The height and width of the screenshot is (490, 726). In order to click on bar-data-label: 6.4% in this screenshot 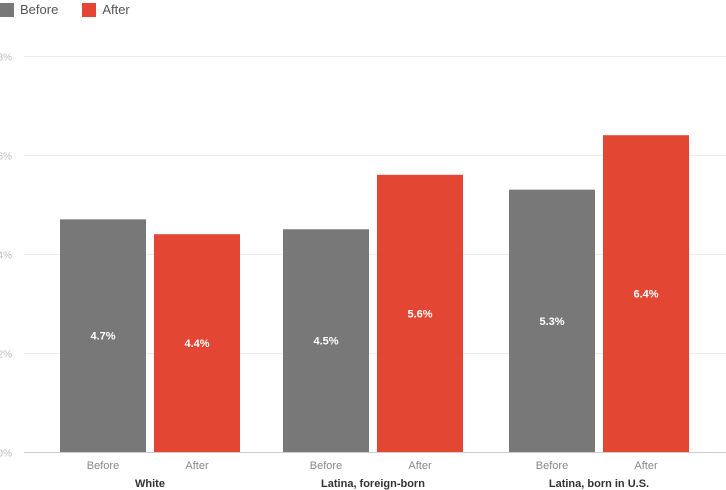, I will do `click(645, 295)`.